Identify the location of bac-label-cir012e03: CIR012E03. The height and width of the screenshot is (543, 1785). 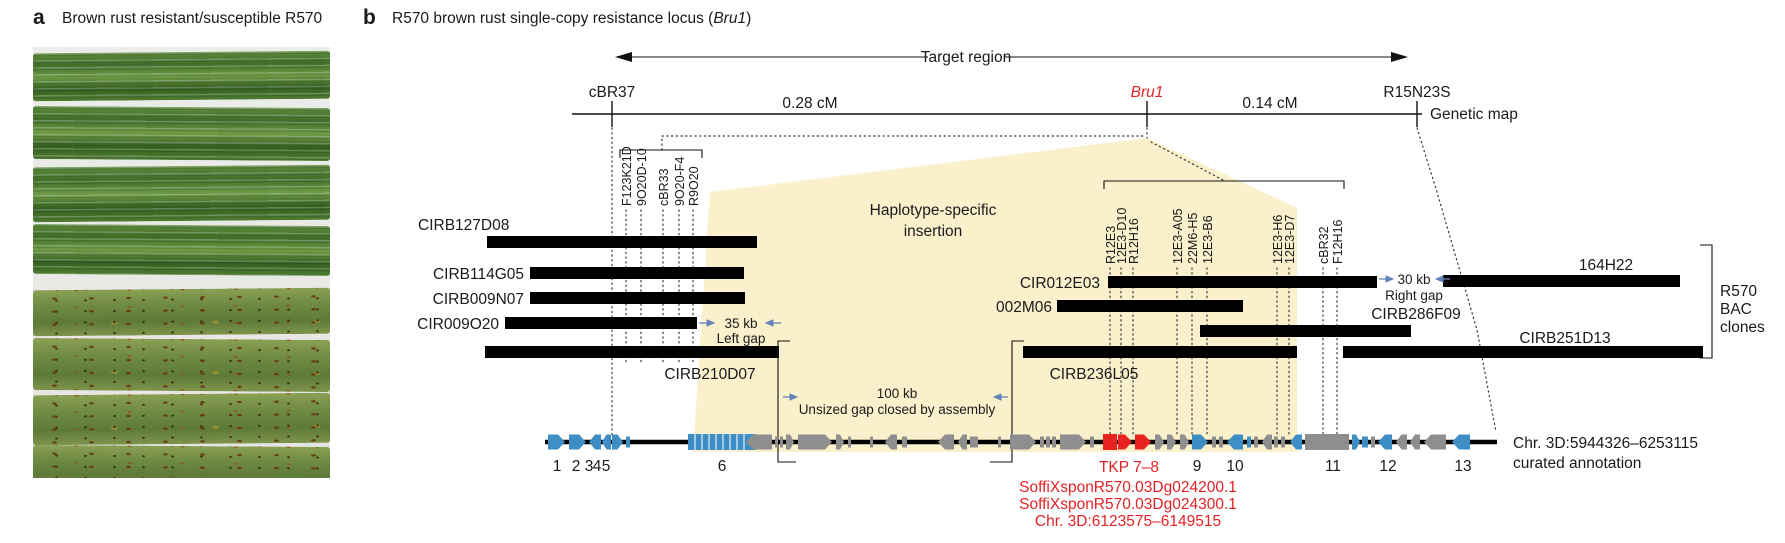
(1060, 283).